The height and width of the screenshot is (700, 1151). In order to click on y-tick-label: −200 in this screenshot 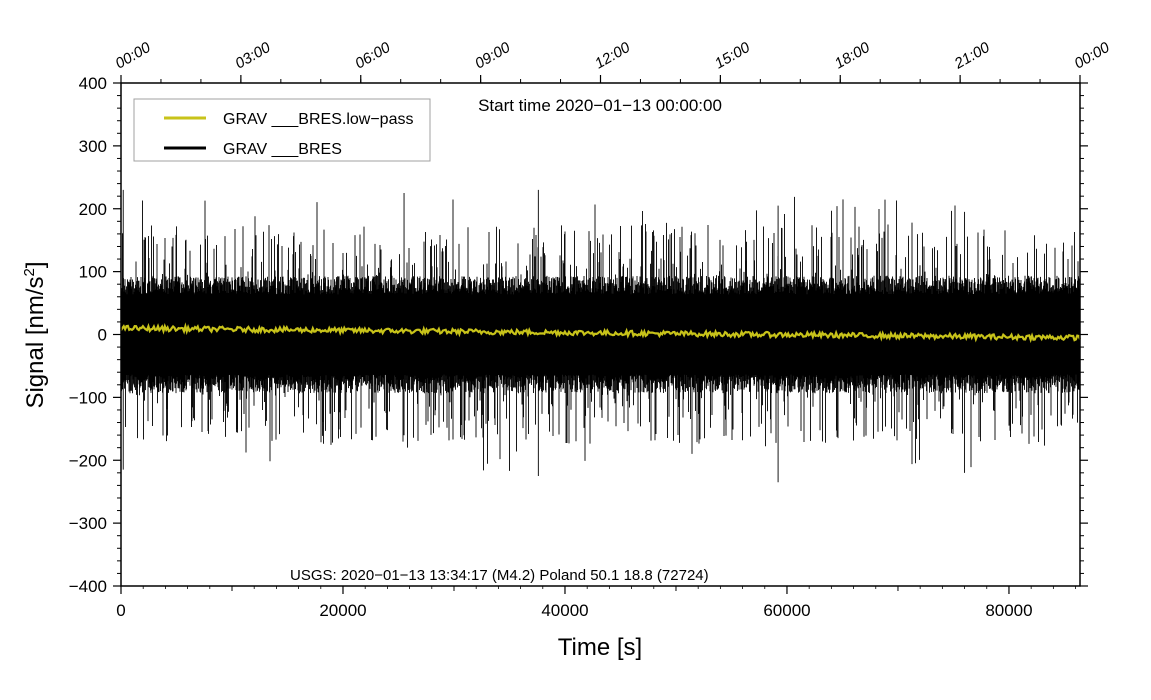, I will do `click(88, 460)`.